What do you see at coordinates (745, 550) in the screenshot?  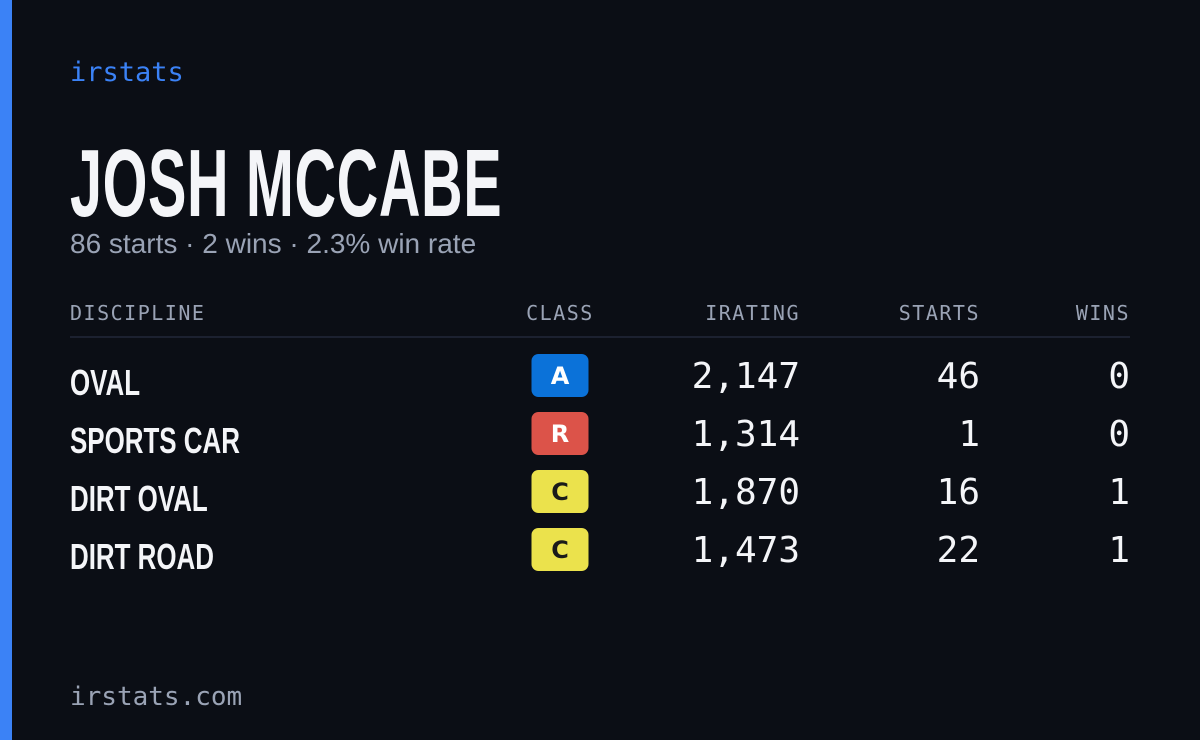 I see `irating: 1,473` at bounding box center [745, 550].